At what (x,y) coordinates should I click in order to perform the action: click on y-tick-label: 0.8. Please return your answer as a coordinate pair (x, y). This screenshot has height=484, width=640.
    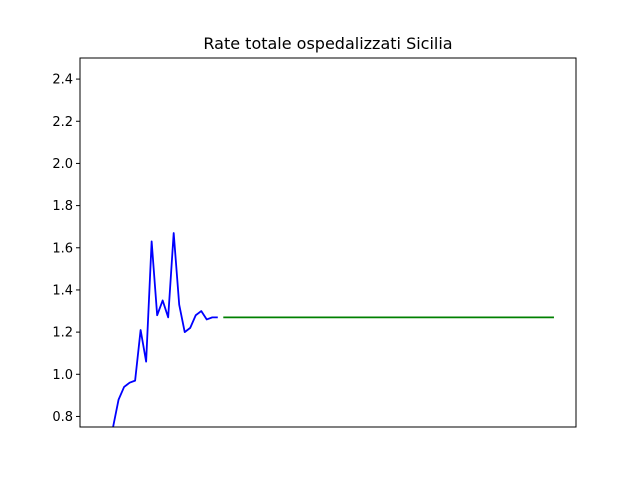
    Looking at the image, I should click on (62, 417).